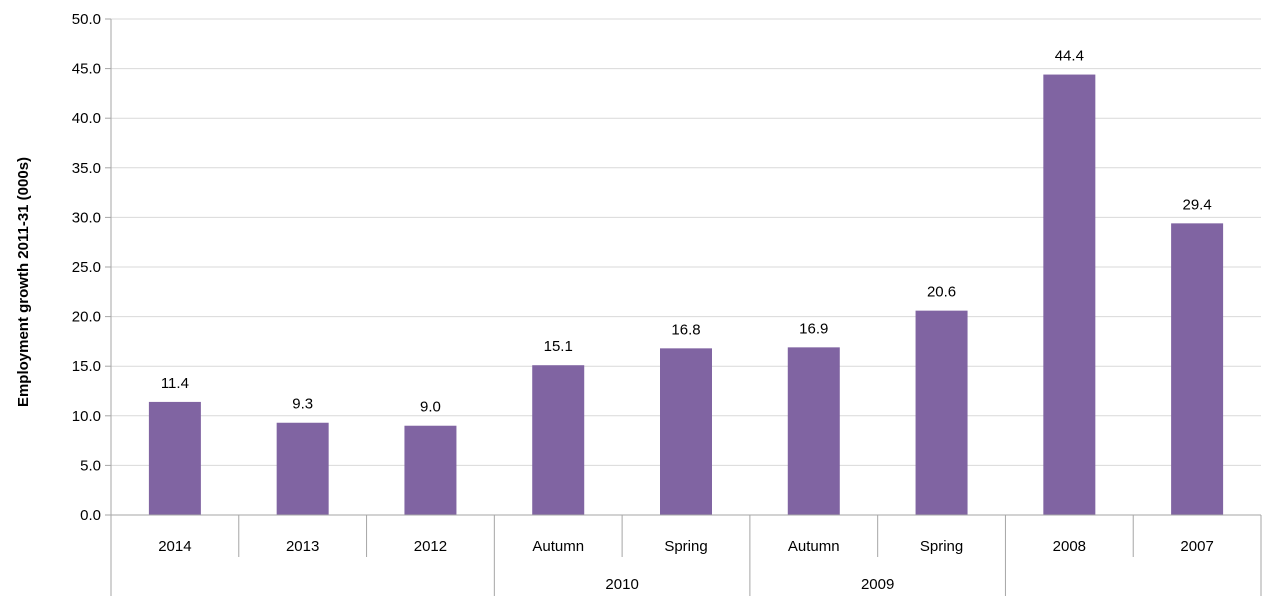 The width and height of the screenshot is (1267, 596). What do you see at coordinates (685, 329) in the screenshot?
I see `data-label: 16.8` at bounding box center [685, 329].